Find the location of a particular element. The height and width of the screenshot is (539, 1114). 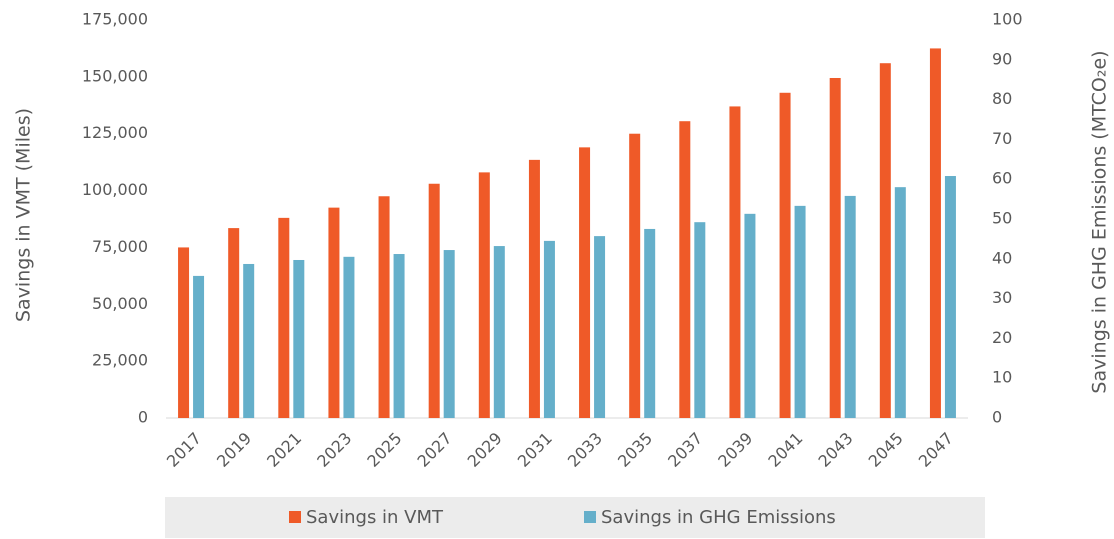

x-tick-label: 2017 is located at coordinates (184, 450).